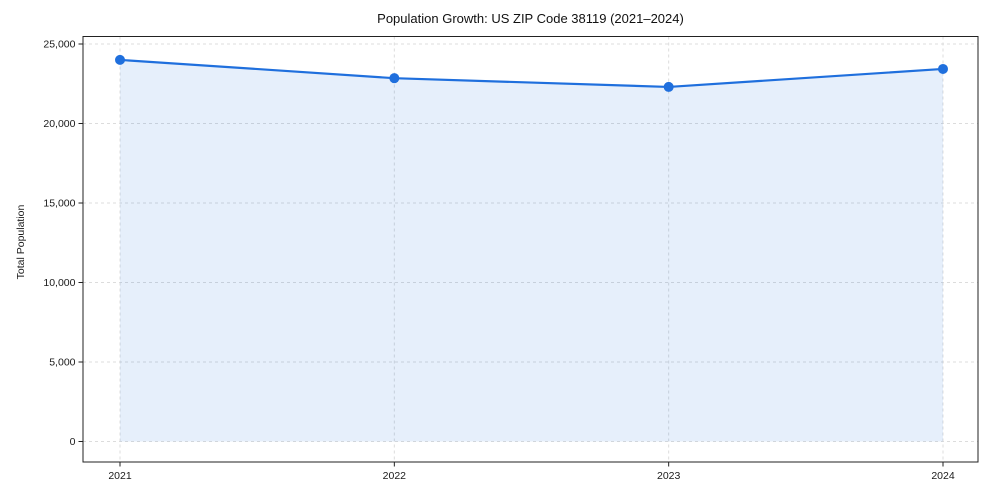 The width and height of the screenshot is (1000, 500). What do you see at coordinates (59, 124) in the screenshot?
I see `y-tick-label: 20,000` at bounding box center [59, 124].